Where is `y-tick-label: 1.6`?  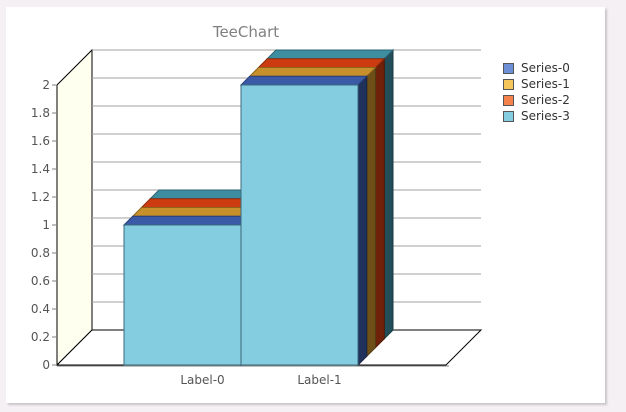 y-tick-label: 1.6 is located at coordinates (40, 141).